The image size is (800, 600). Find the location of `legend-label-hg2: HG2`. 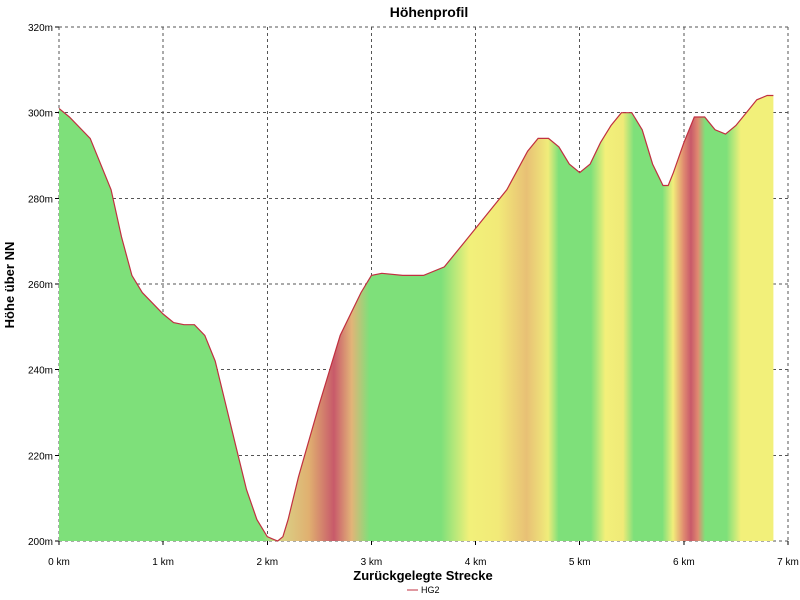

legend-label-hg2: HG2 is located at coordinates (430, 590).